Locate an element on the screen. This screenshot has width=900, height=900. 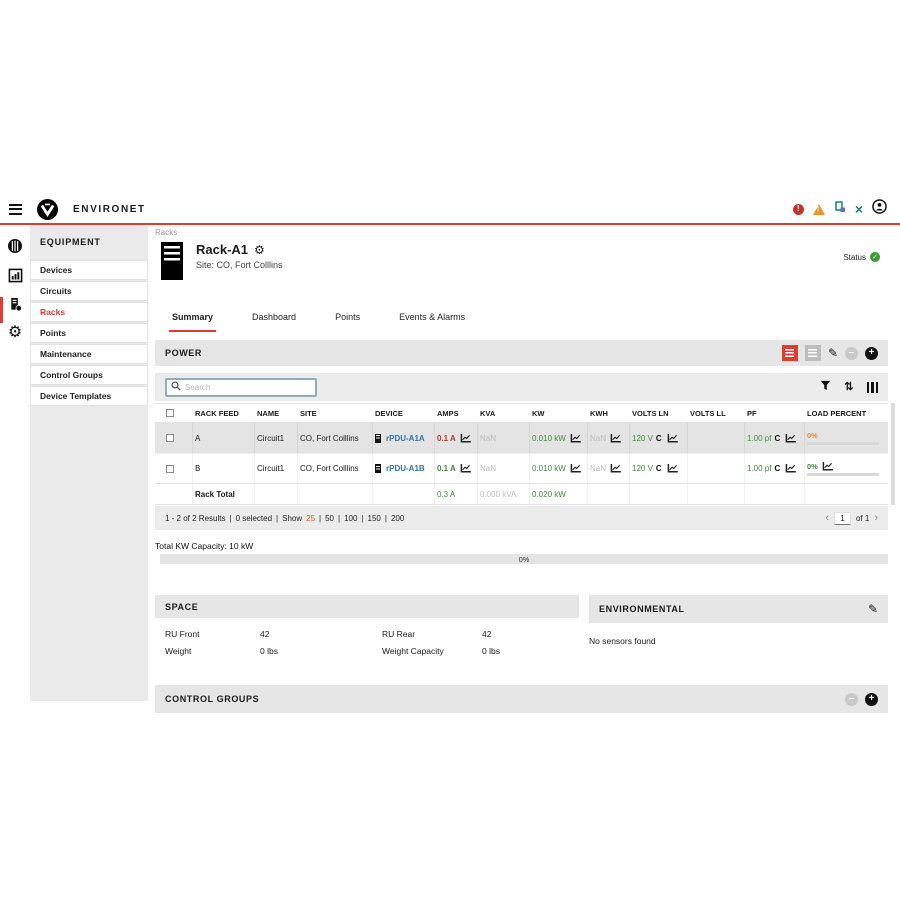
col-pf: PF is located at coordinates (752, 413).